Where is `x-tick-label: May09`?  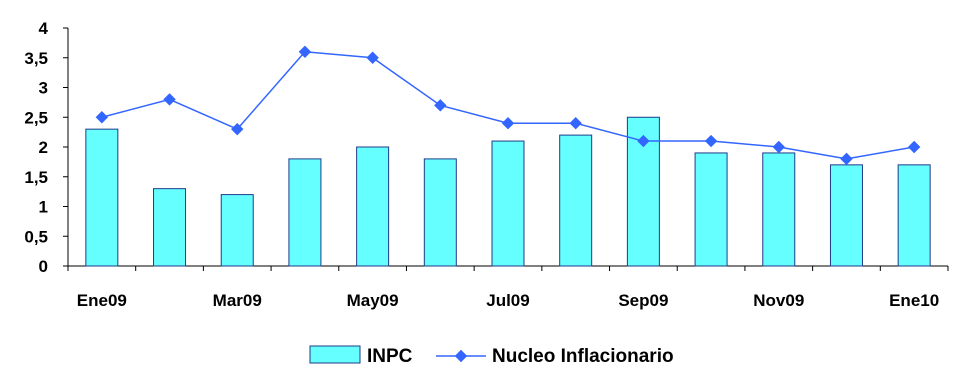
x-tick-label: May09 is located at coordinates (373, 300).